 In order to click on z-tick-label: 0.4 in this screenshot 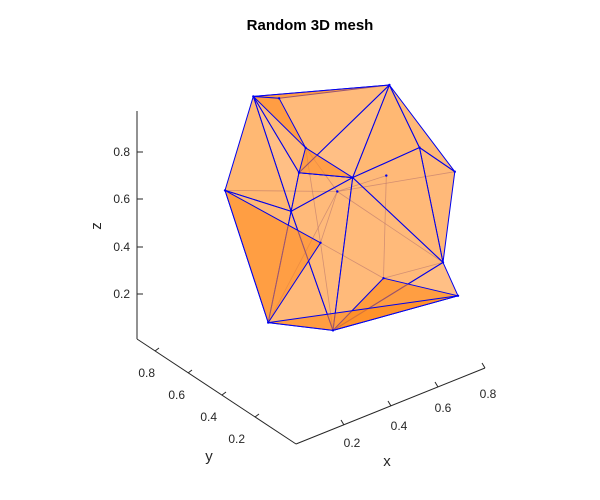, I will do `click(121, 247)`.